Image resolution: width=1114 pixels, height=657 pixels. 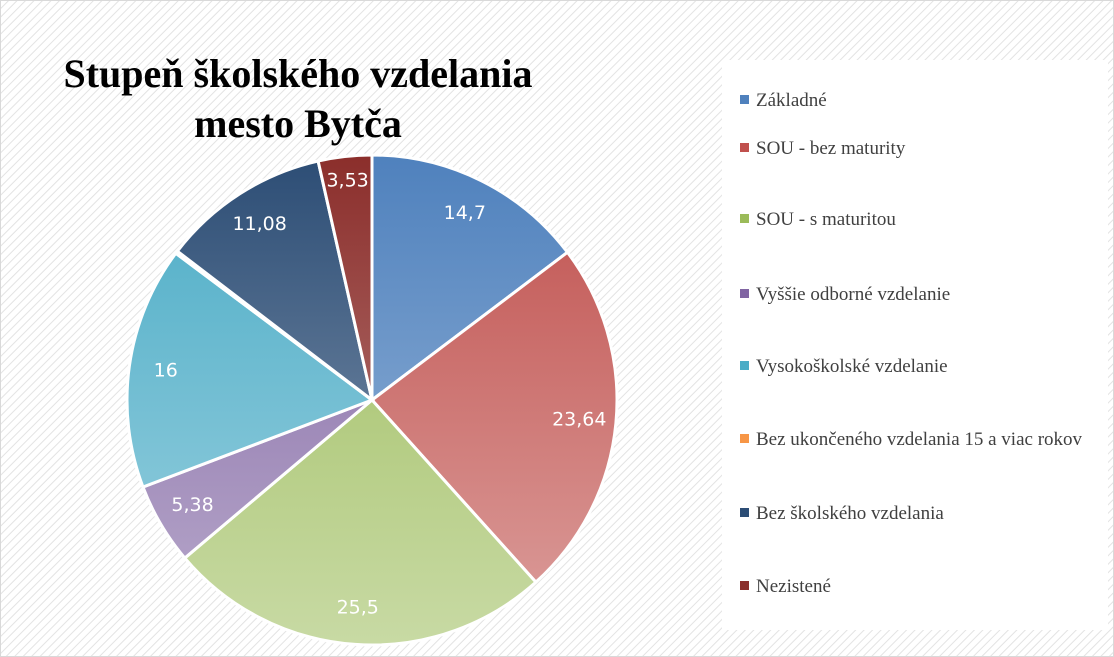 I want to click on legend-item: Základné, so click(x=920, y=101).